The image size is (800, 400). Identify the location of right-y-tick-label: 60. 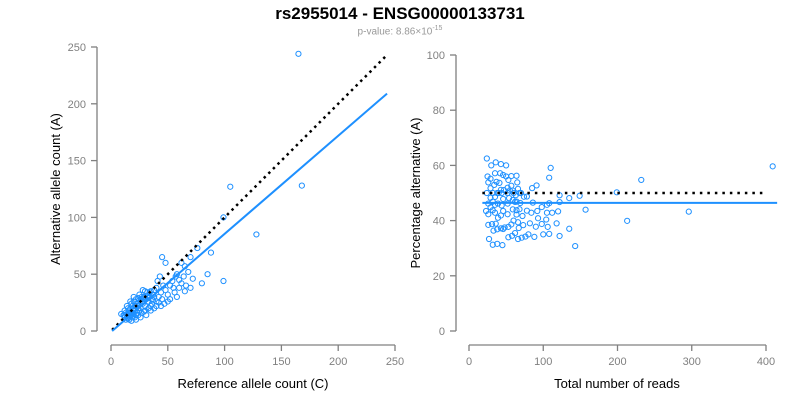
(439, 166).